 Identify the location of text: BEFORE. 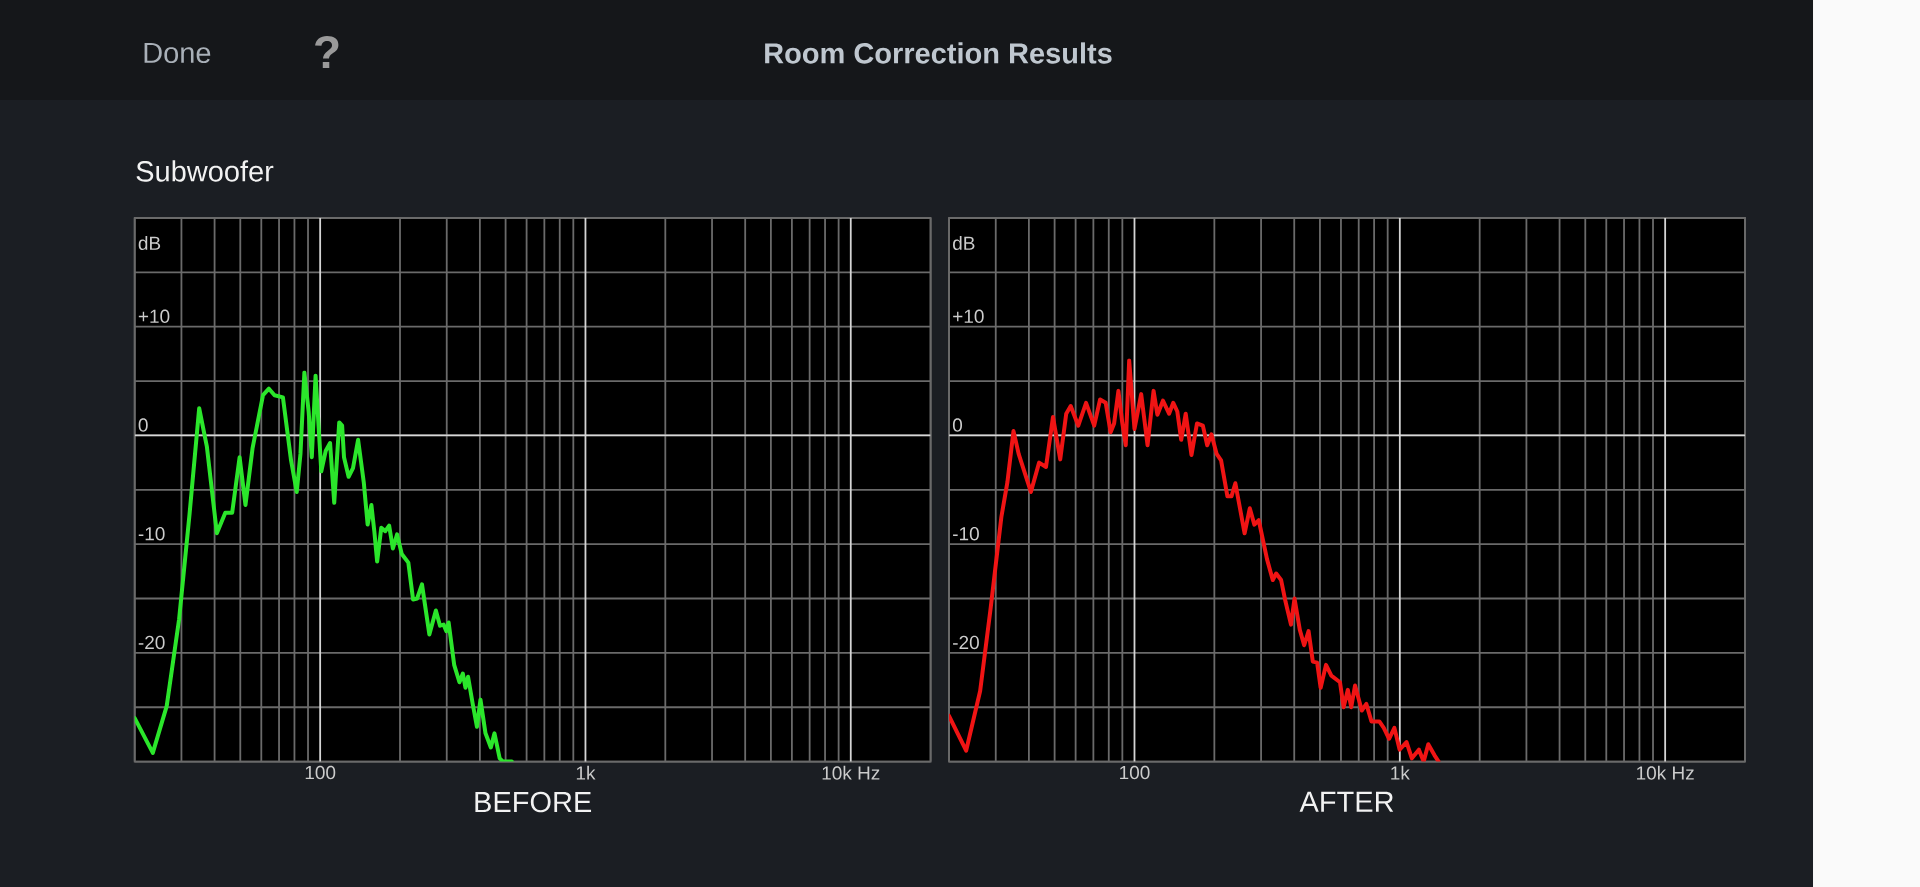
(533, 802).